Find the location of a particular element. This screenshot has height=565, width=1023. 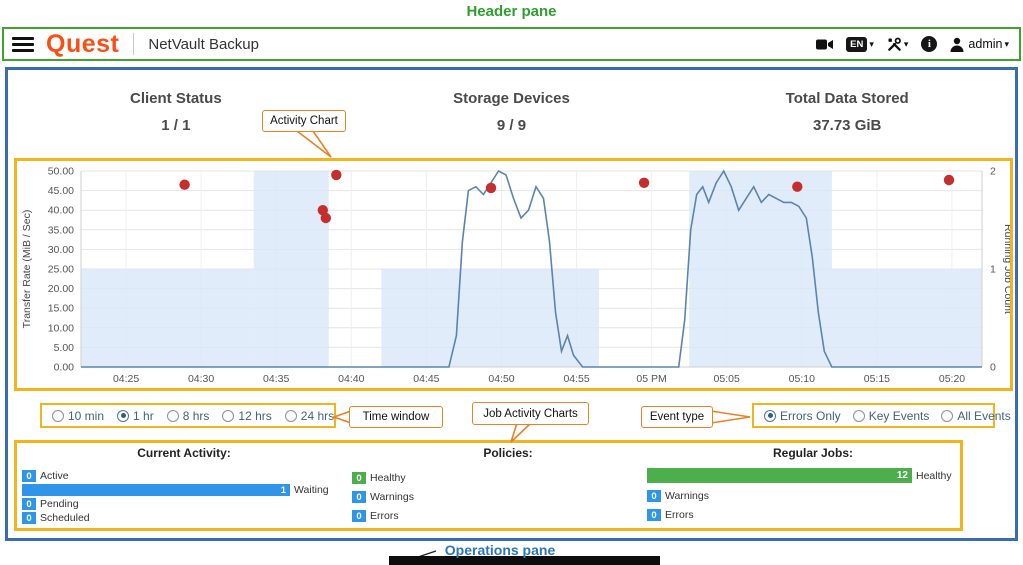

radio-12-hrs: 12 hrs is located at coordinates (247, 415).